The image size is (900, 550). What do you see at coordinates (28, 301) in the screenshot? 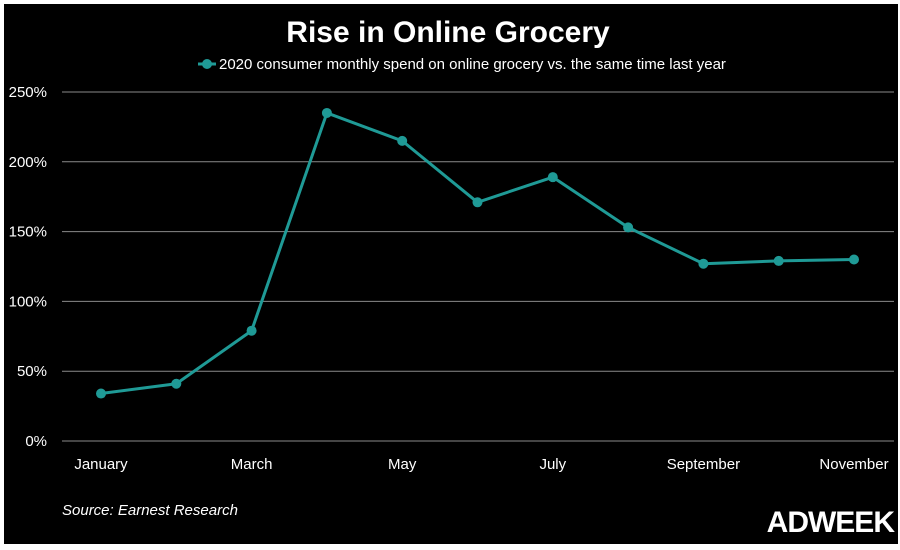
I see `y-tick-label: 100%` at bounding box center [28, 301].